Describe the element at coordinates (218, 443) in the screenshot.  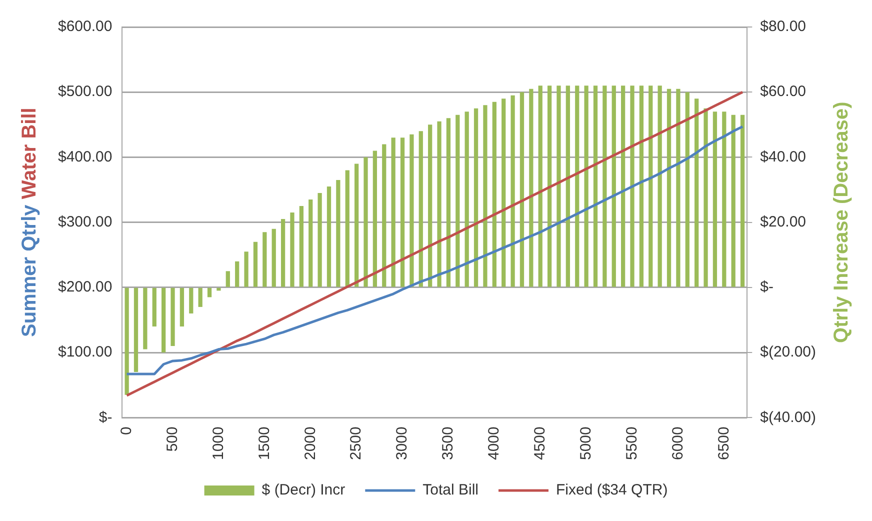
I see `x-tick-label: 1000` at that location.